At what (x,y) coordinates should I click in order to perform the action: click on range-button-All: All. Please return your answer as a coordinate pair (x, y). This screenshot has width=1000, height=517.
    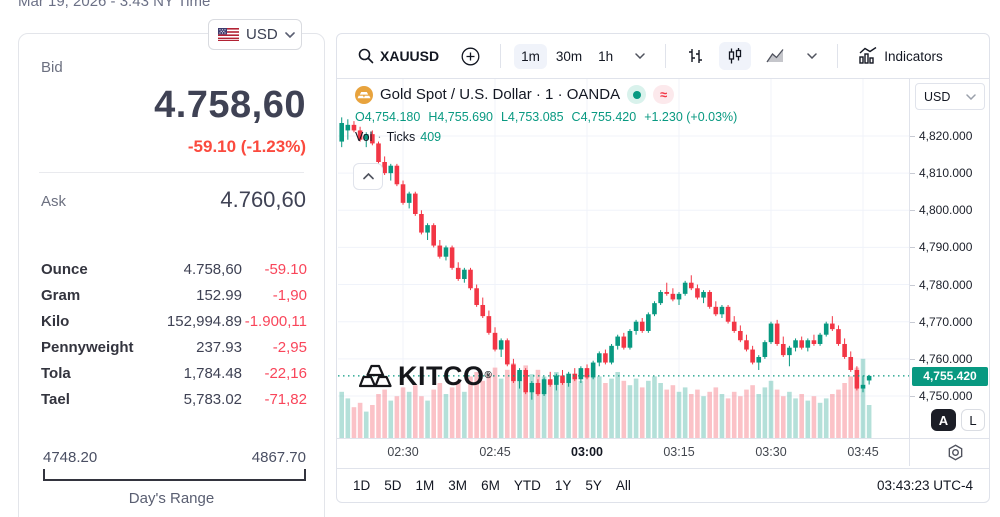
    Looking at the image, I should click on (623, 485).